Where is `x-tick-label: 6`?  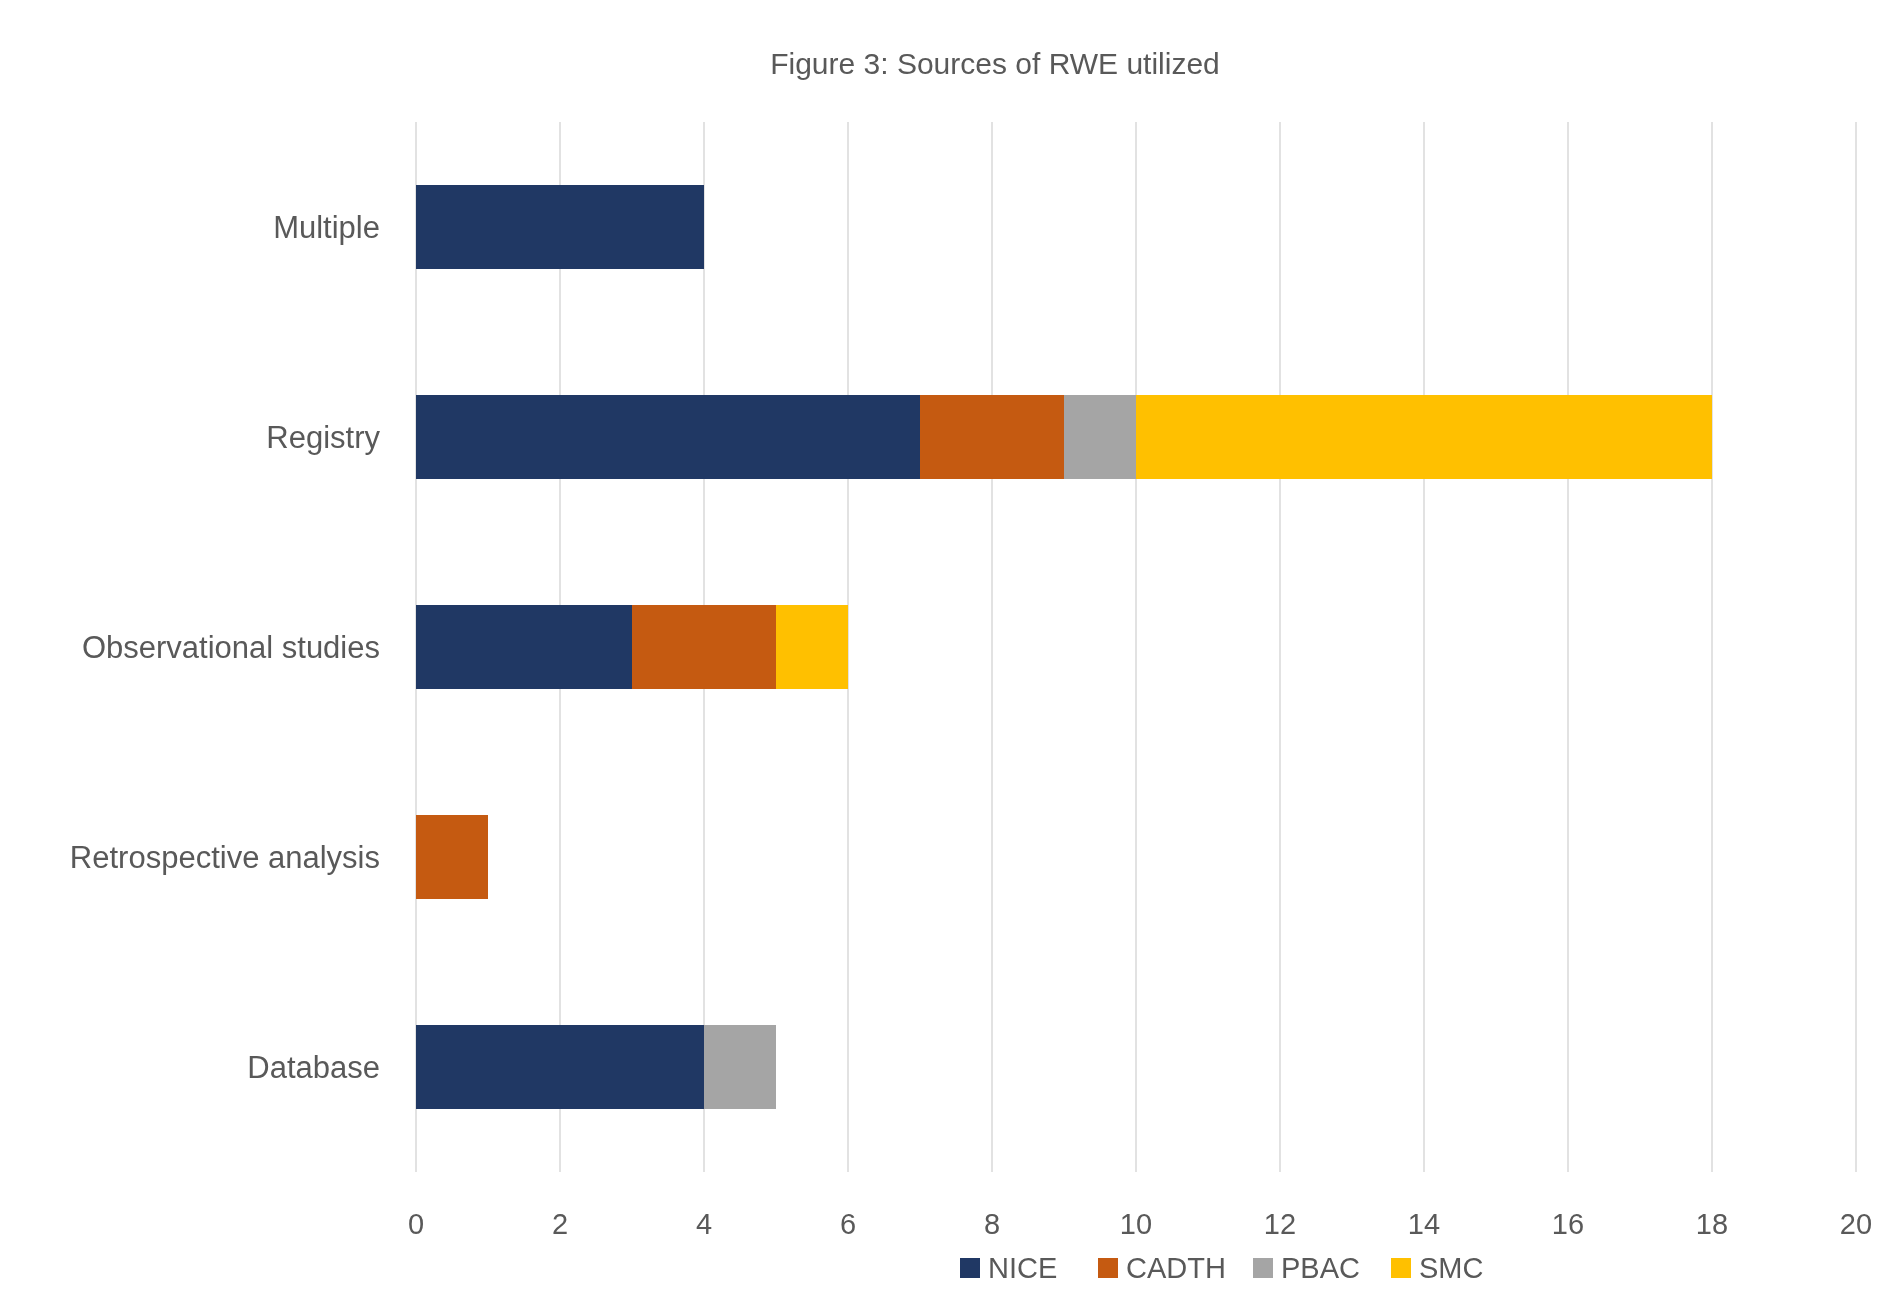
x-tick-label: 6 is located at coordinates (848, 1224).